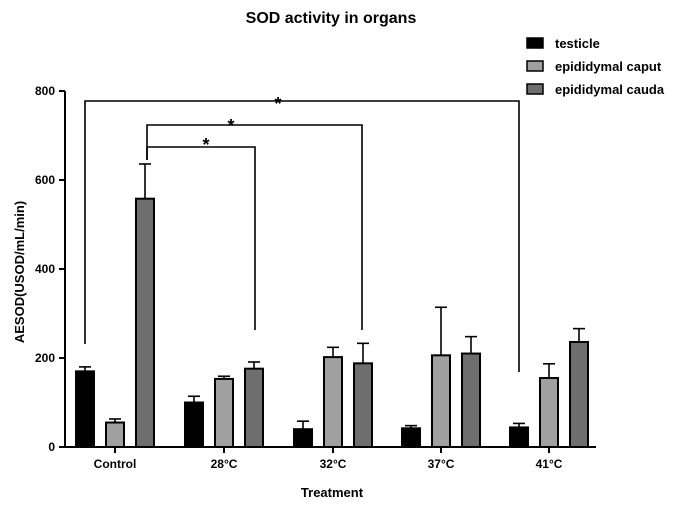  Describe the element at coordinates (115, 464) in the screenshot. I see `x-tick-label: Control` at that location.